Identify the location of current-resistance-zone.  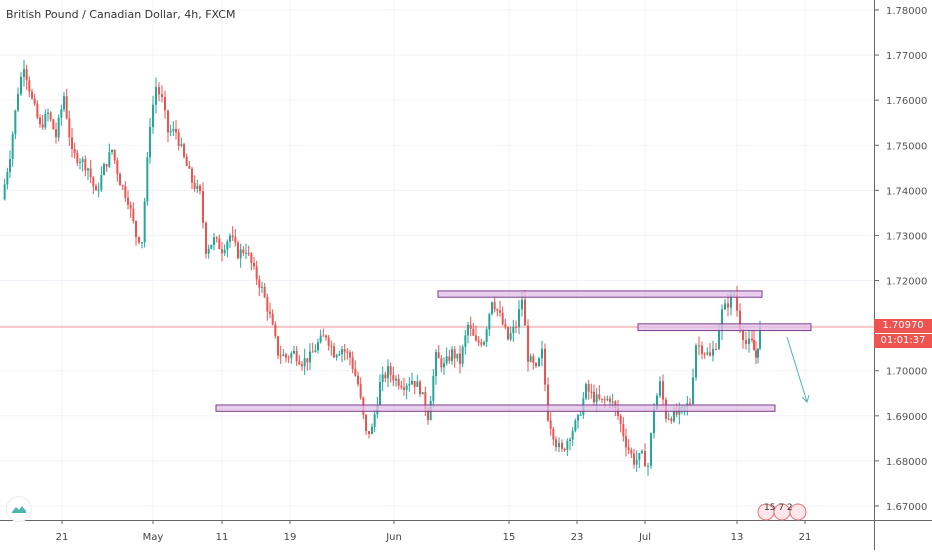
(724, 327).